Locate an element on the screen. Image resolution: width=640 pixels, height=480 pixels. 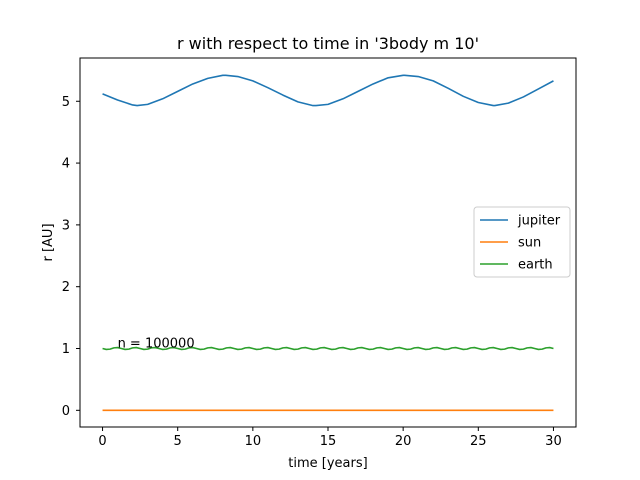
x-tick-label: 25 is located at coordinates (478, 441).